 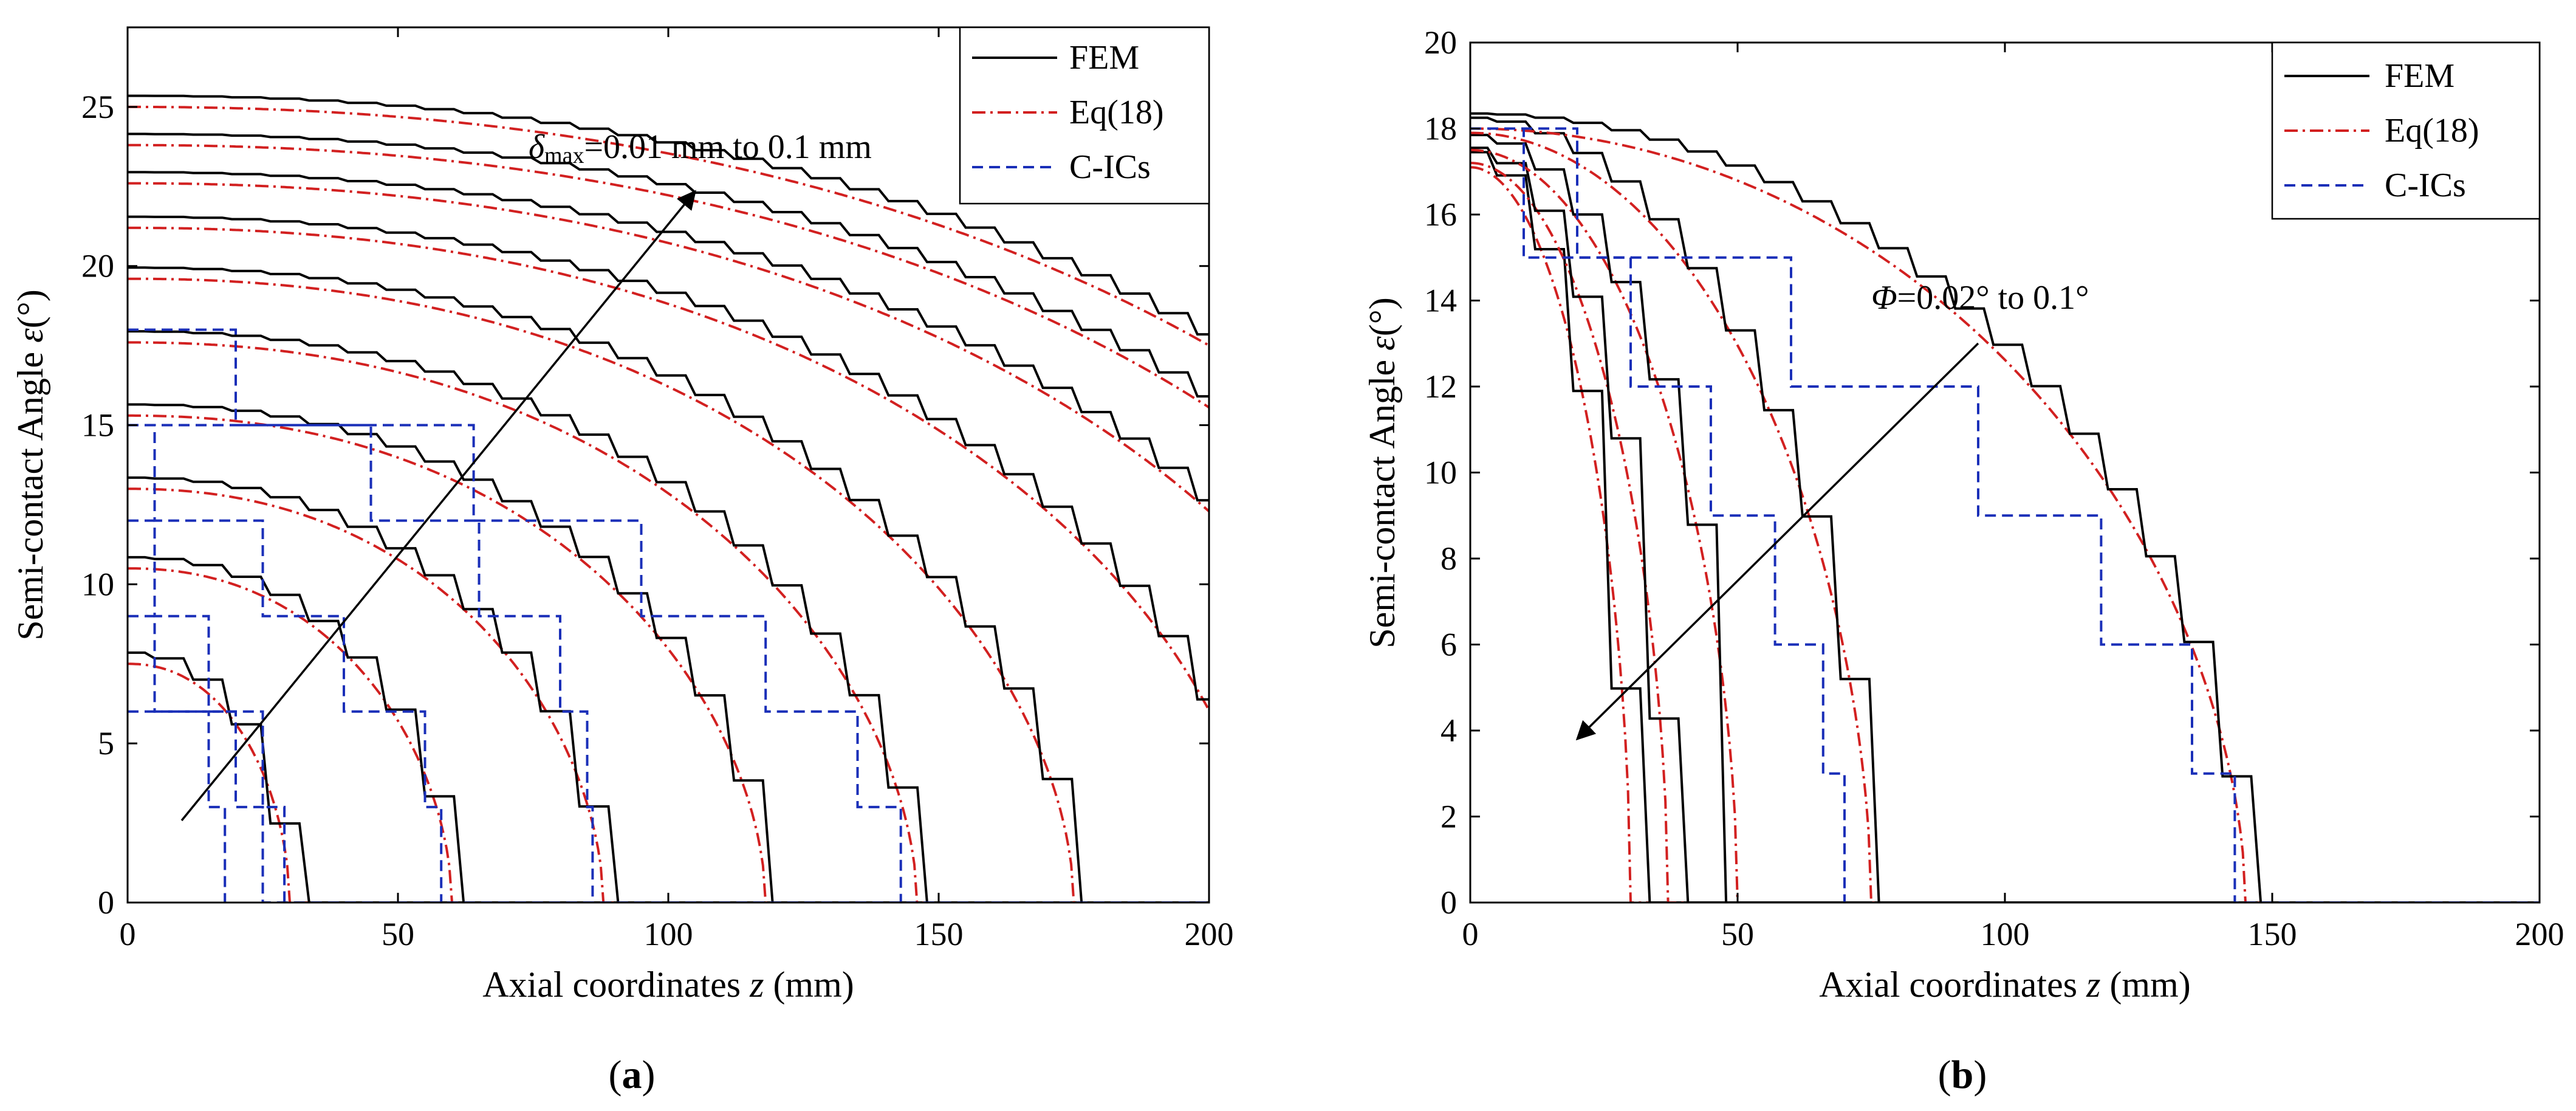 I want to click on y-tick-label: 5, so click(x=106, y=743).